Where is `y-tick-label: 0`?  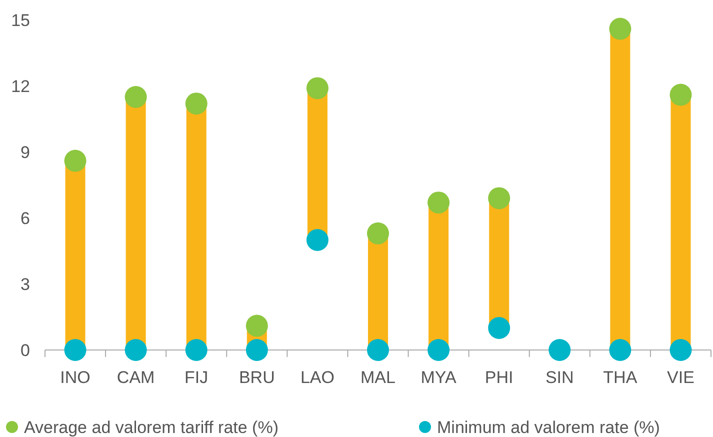
y-tick-label: 0 is located at coordinates (25, 350).